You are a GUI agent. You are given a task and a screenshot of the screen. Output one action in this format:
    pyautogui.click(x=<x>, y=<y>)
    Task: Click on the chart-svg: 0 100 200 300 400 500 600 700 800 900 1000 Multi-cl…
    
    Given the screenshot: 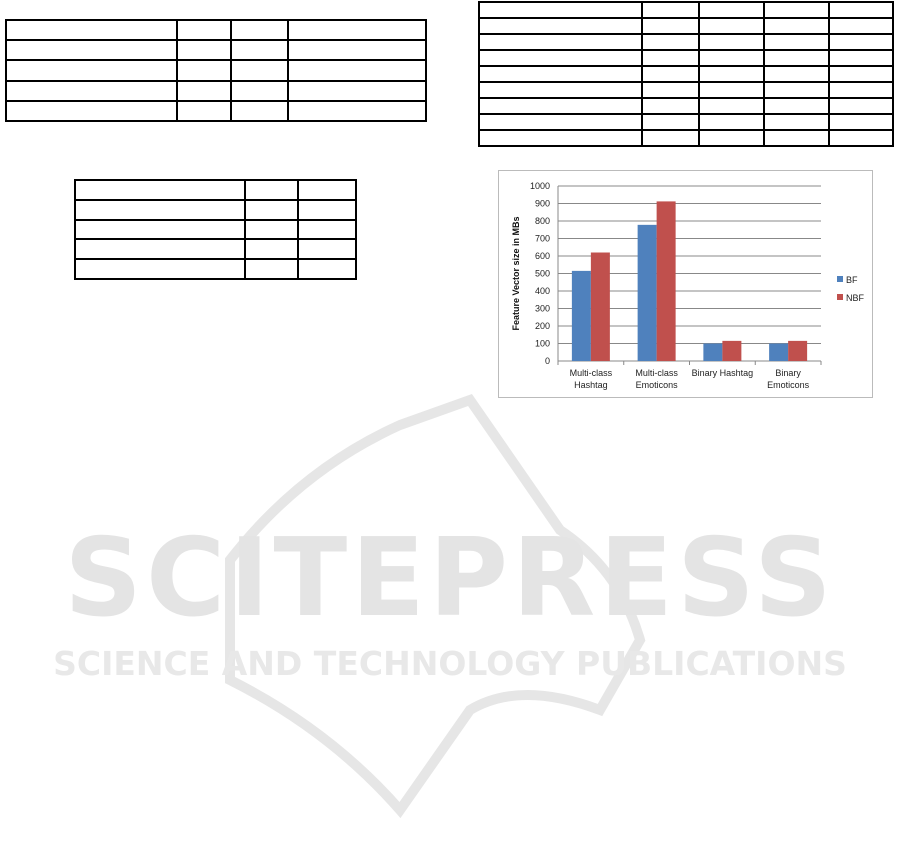 What is the action you would take?
    pyautogui.click(x=688, y=285)
    